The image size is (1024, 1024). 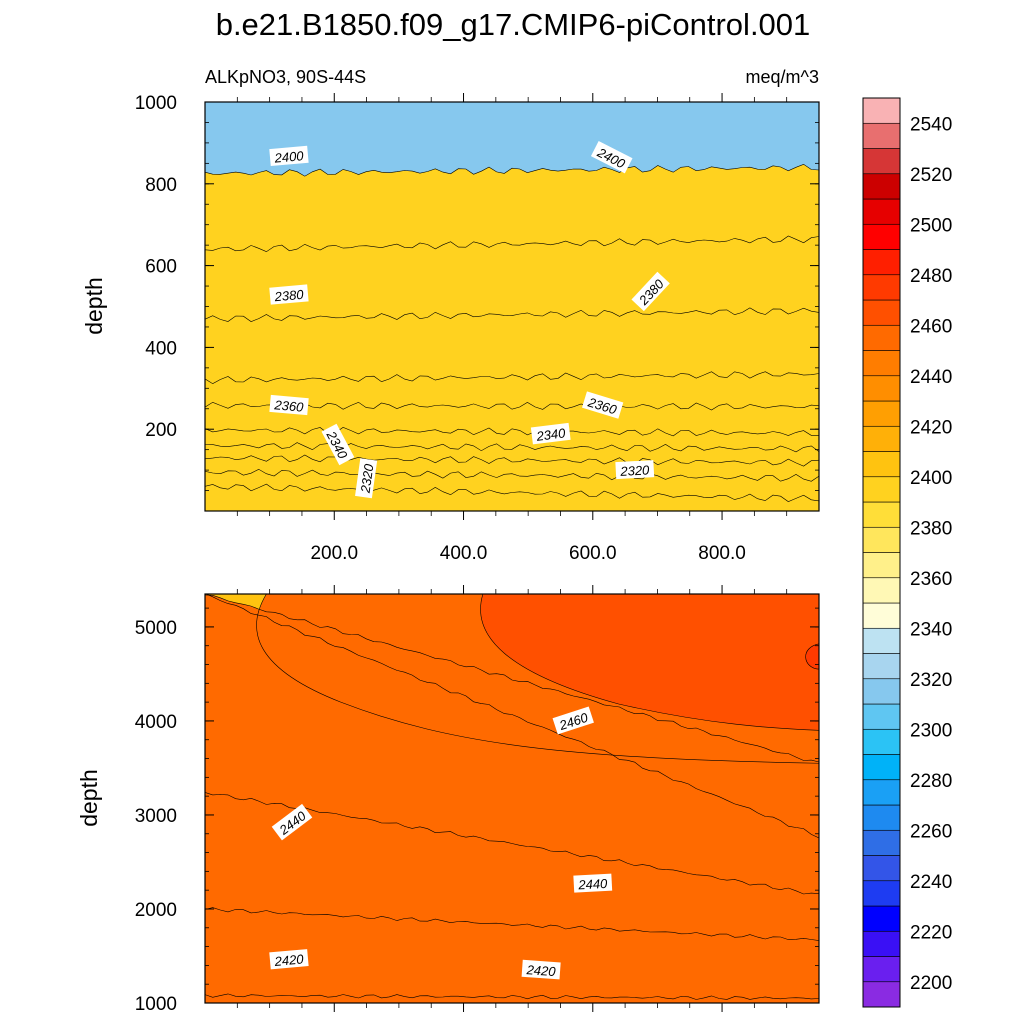 I want to click on y-tick-label: 200, so click(x=161, y=430).